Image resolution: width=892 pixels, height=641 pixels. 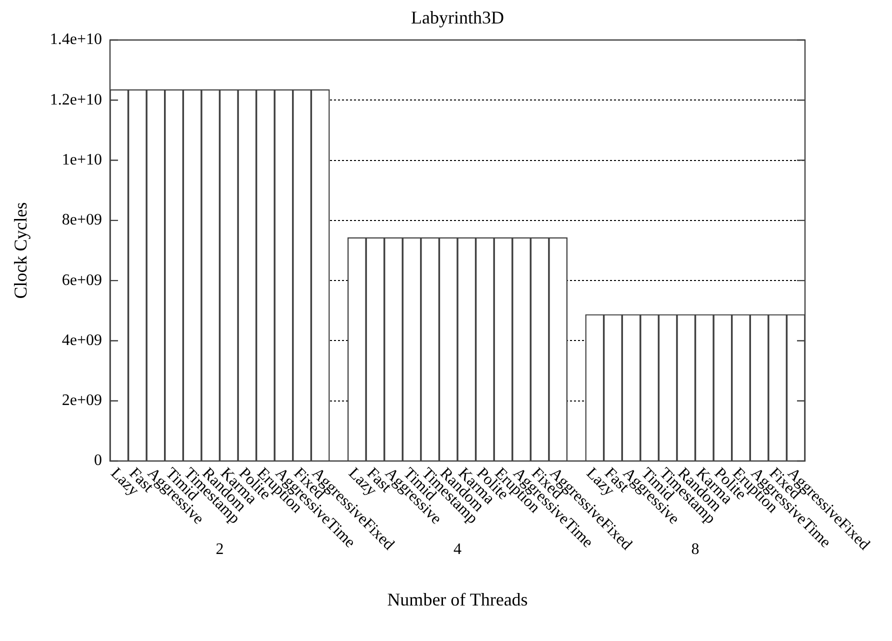 I want to click on text: 8, so click(x=695, y=549).